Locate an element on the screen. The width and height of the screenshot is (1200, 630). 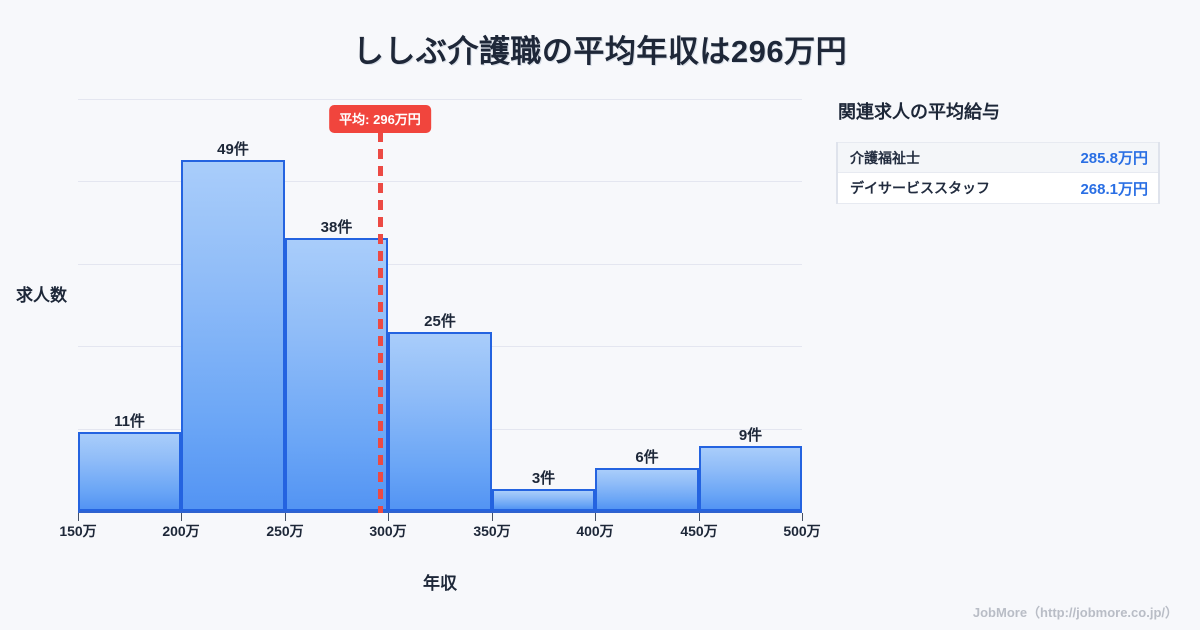
bar-value-label: 3件 is located at coordinates (543, 478).